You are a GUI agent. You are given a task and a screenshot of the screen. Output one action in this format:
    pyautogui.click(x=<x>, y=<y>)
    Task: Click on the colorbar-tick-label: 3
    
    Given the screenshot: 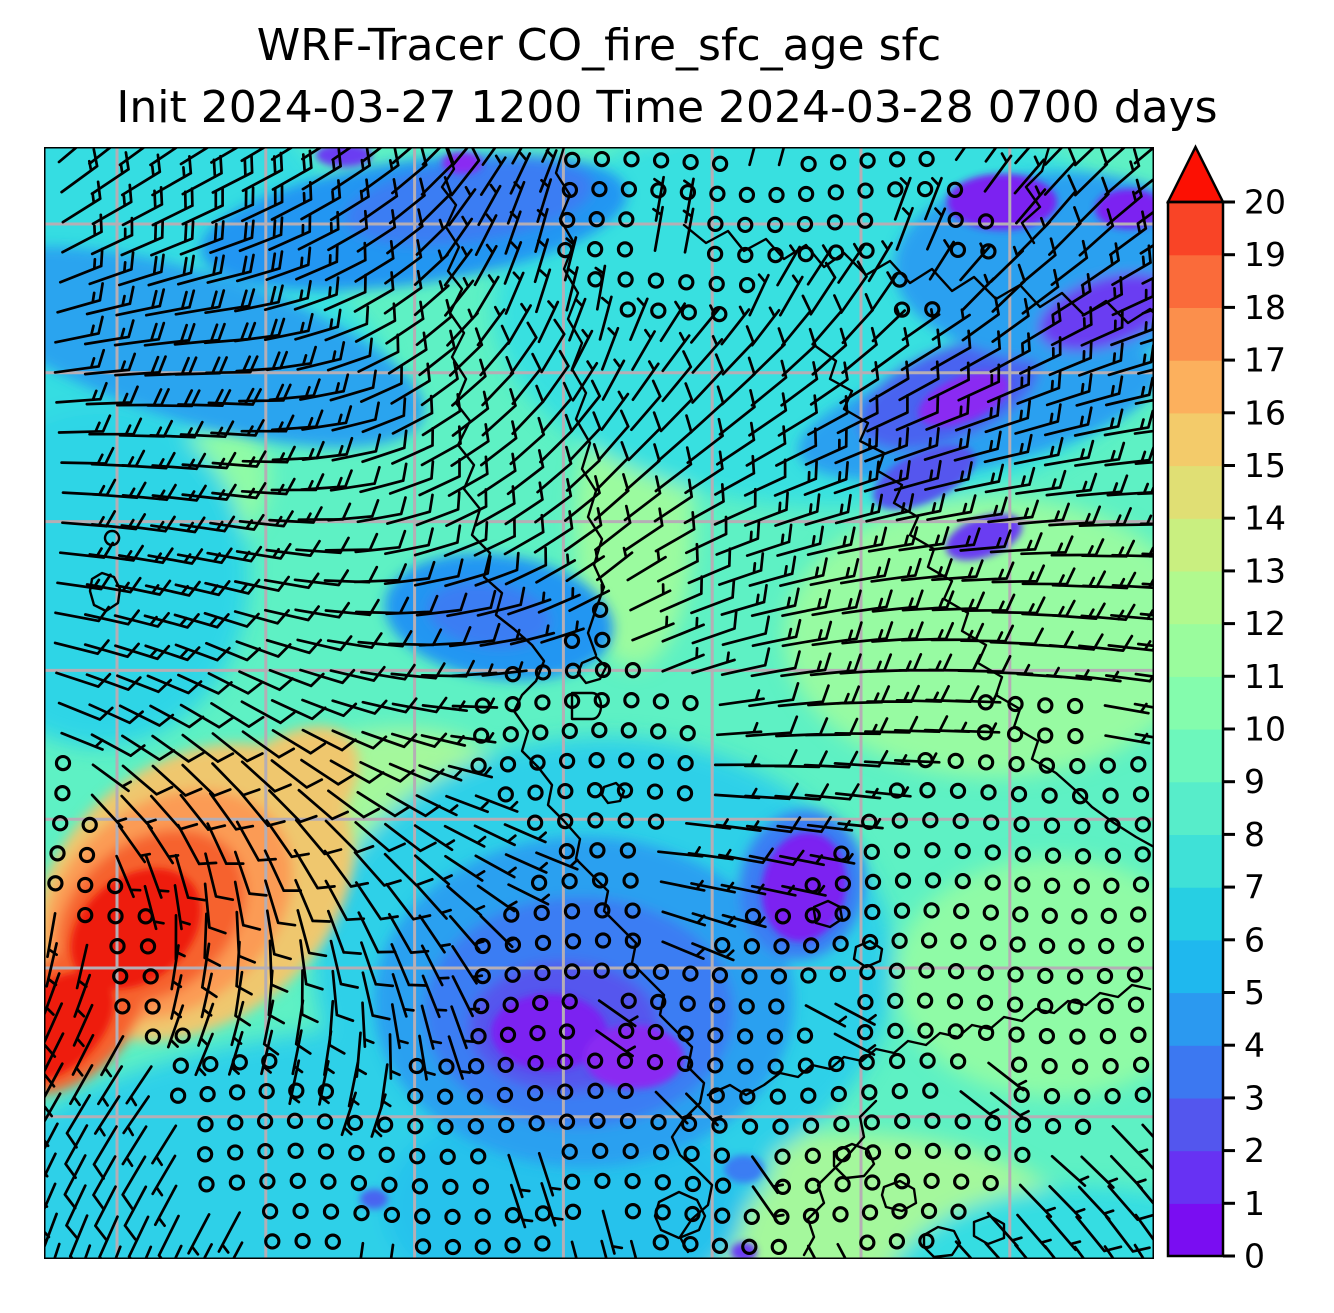 What is the action you would take?
    pyautogui.click(x=1254, y=1097)
    